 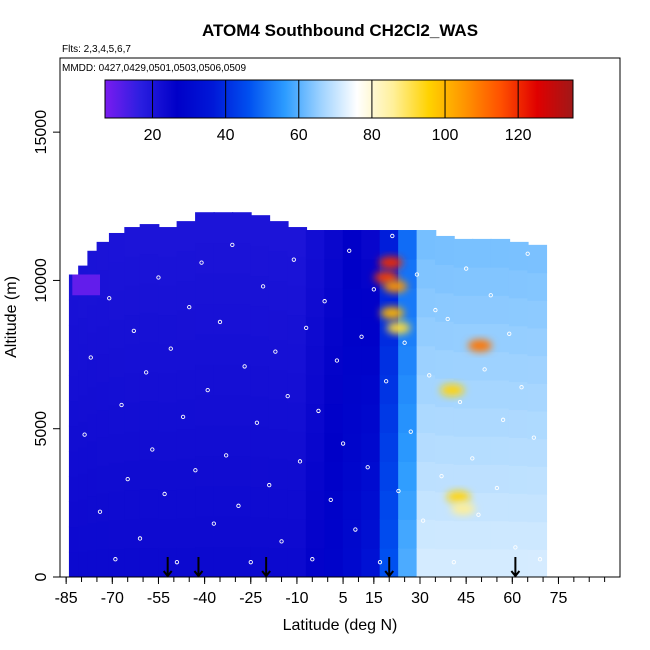 What do you see at coordinates (112, 598) in the screenshot?
I see `x-tick-label: -70` at bounding box center [112, 598].